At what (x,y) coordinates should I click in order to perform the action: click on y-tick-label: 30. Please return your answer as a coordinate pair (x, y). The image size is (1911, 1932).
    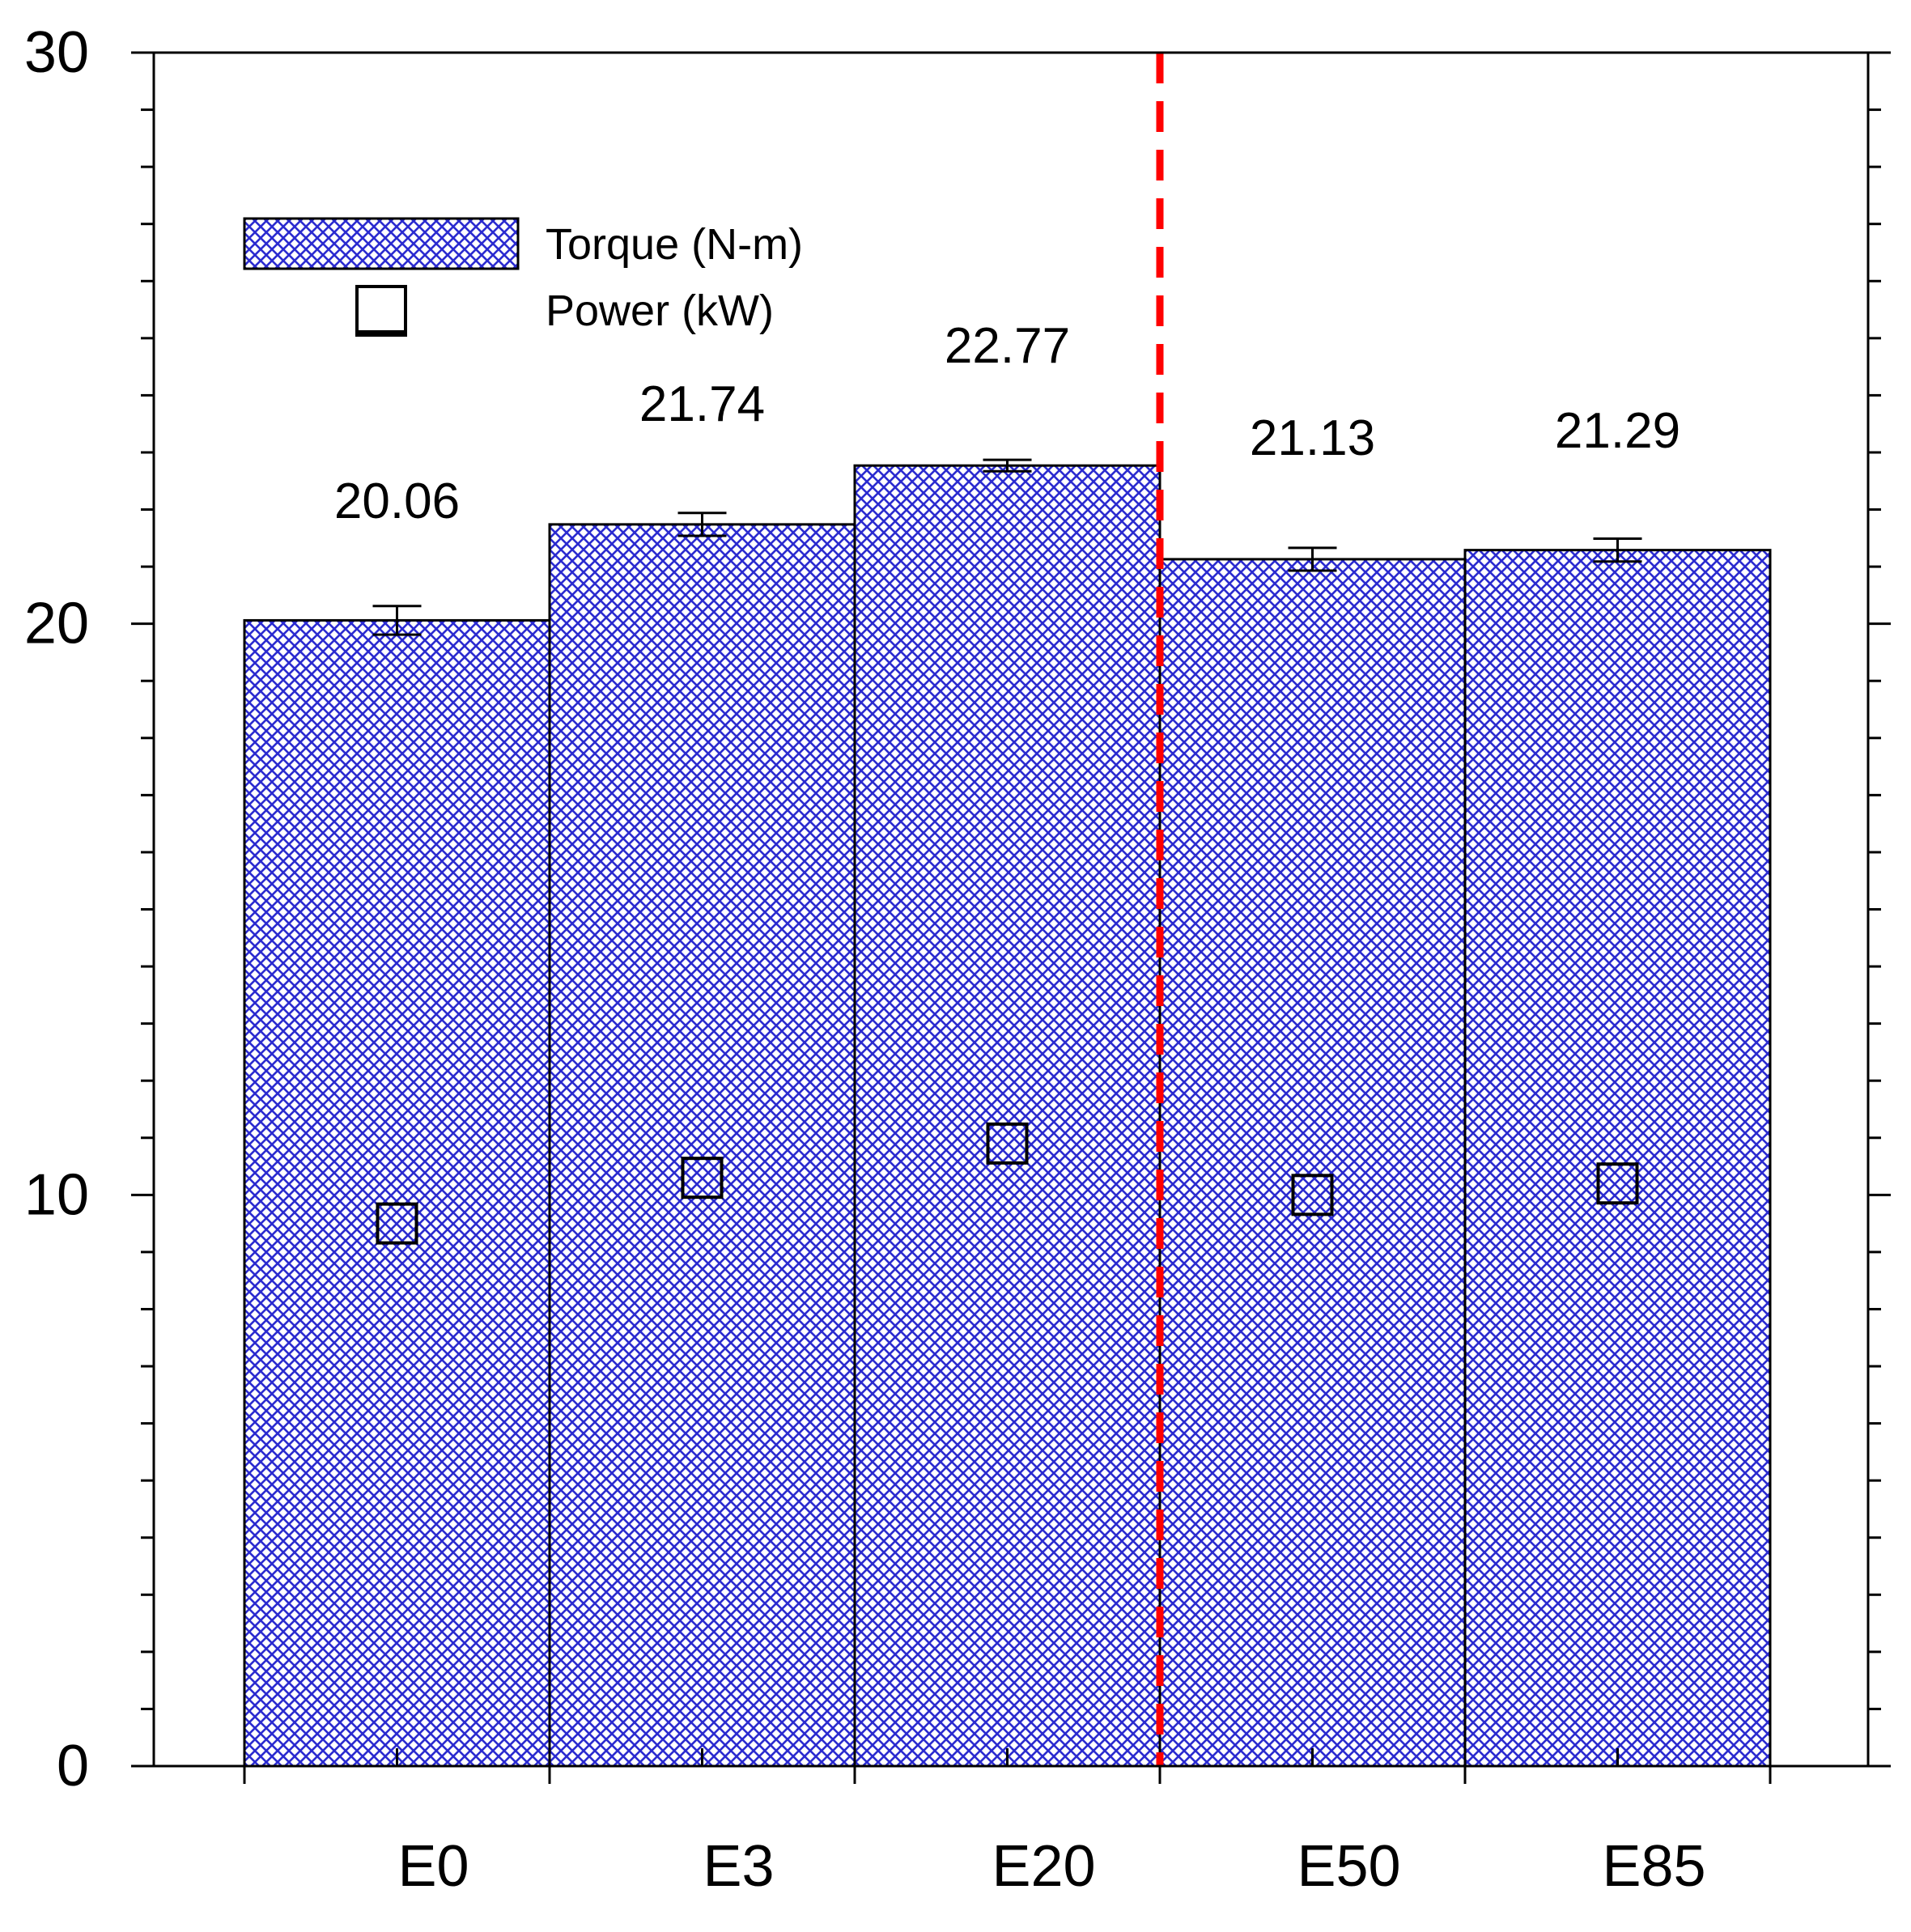
    Looking at the image, I should click on (56, 52).